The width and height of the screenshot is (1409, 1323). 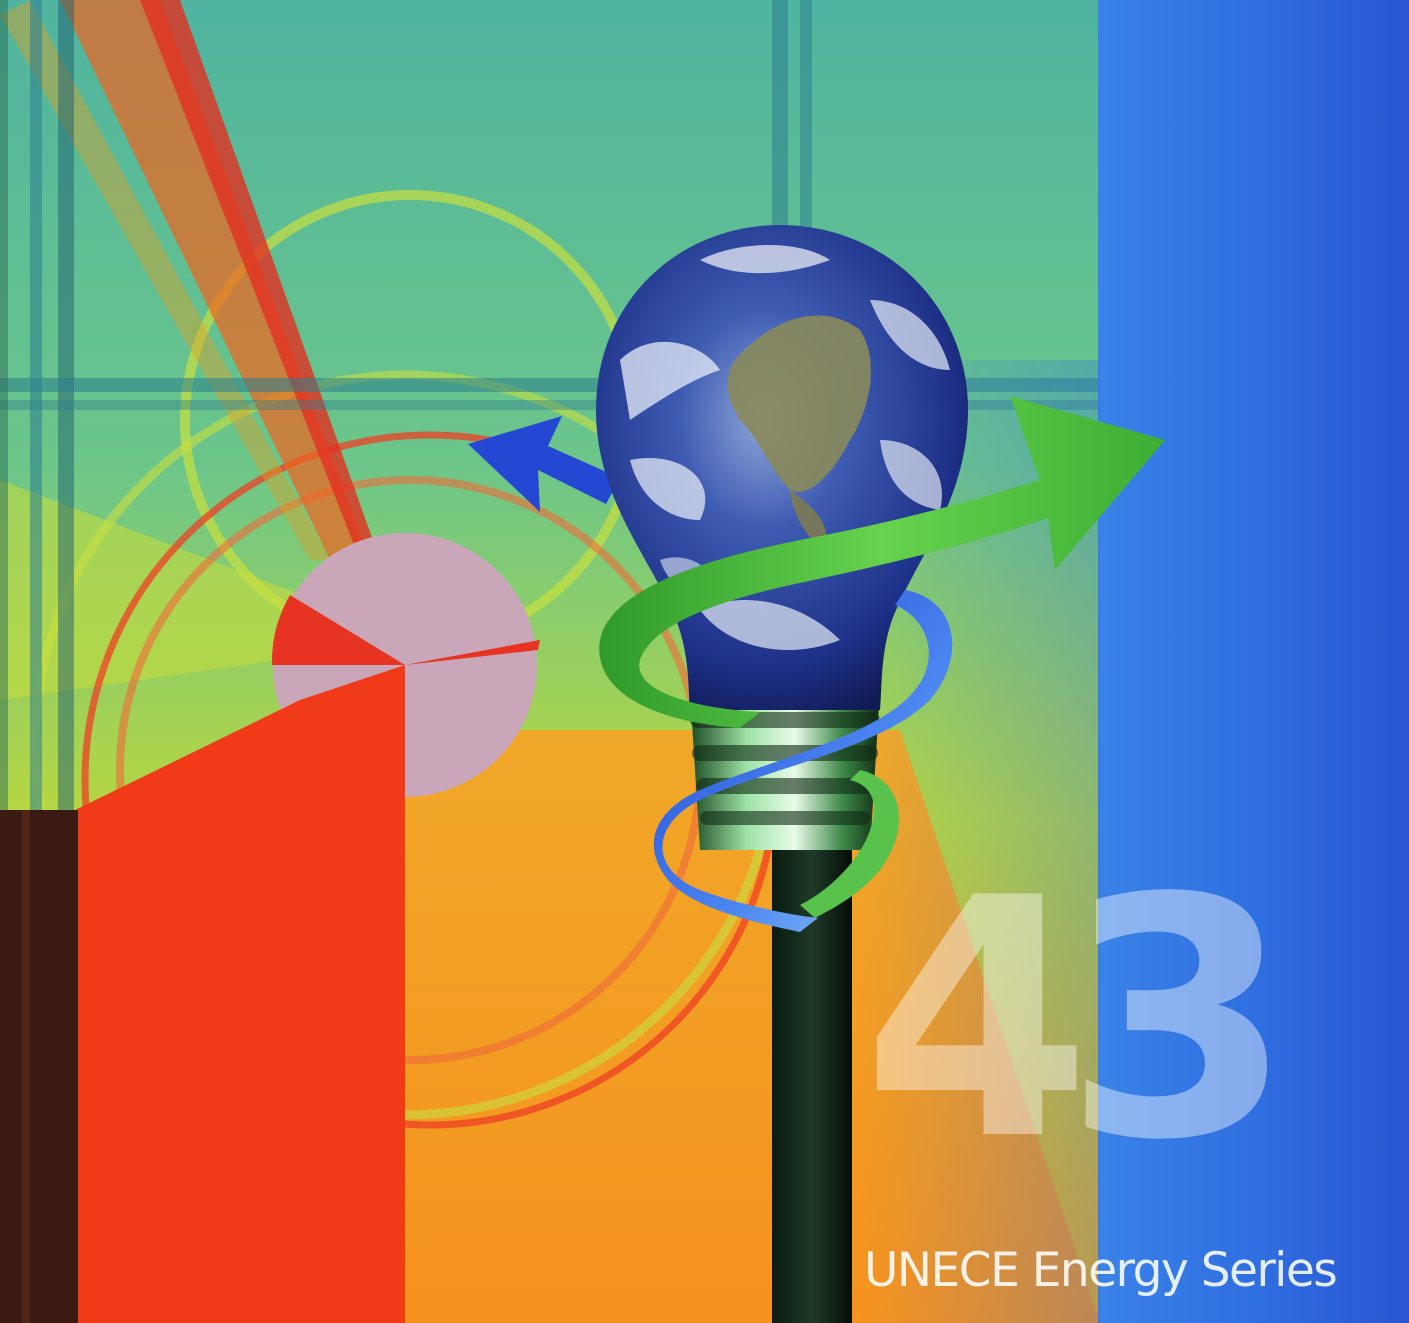 I want to click on bulb-base, so click(x=785, y=770).